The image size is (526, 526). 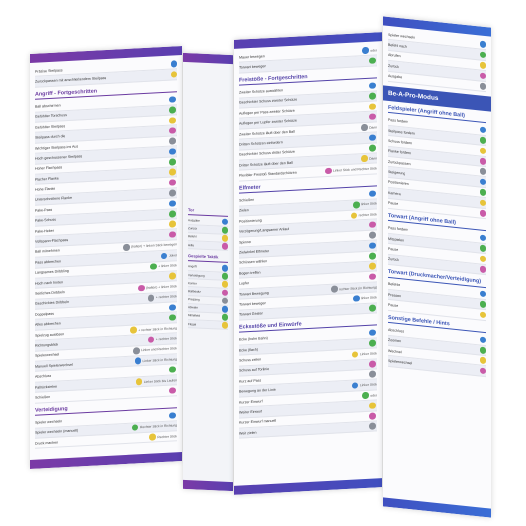 I want to click on item-label: Gefühlter Steilpass, so click(x=50, y=126).